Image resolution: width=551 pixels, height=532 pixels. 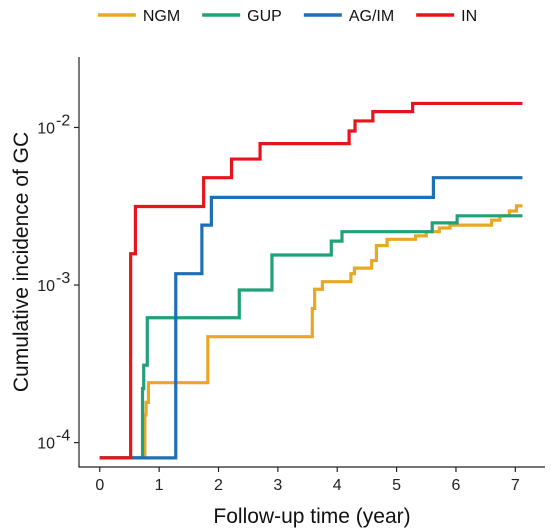 I want to click on legend-label-ngm: NGM, so click(x=161, y=16).